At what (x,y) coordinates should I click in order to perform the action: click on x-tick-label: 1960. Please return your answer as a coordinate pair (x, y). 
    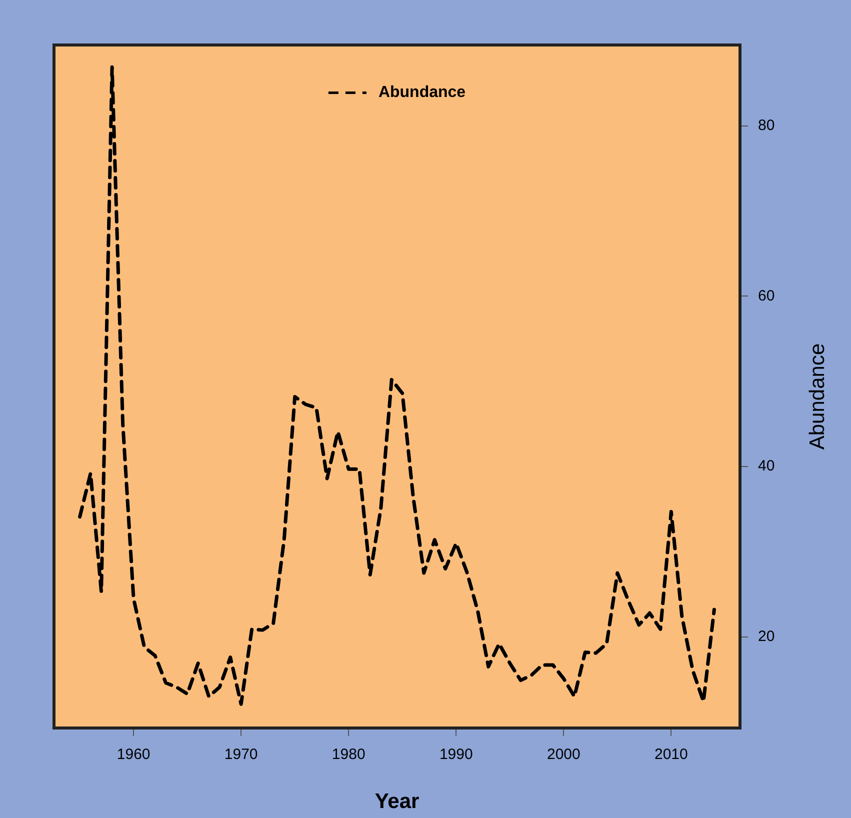
    Looking at the image, I should click on (133, 755).